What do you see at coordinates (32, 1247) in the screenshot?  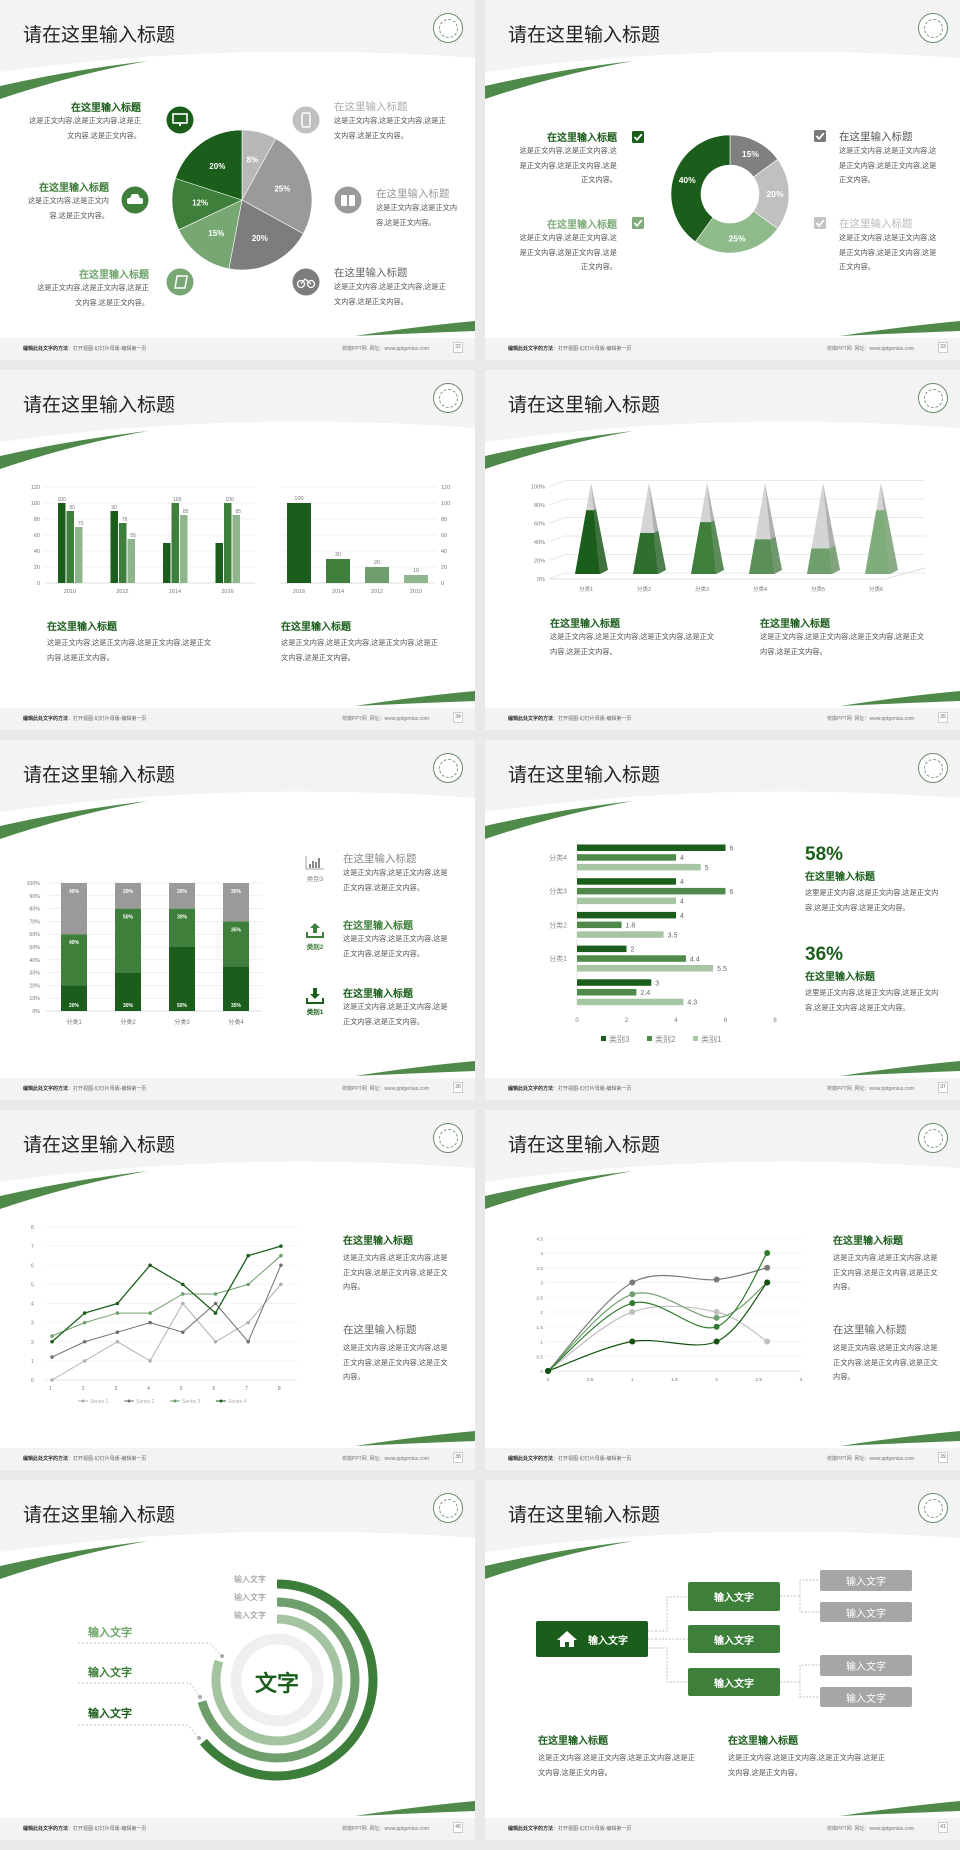 I see `y-tick-label: 7` at bounding box center [32, 1247].